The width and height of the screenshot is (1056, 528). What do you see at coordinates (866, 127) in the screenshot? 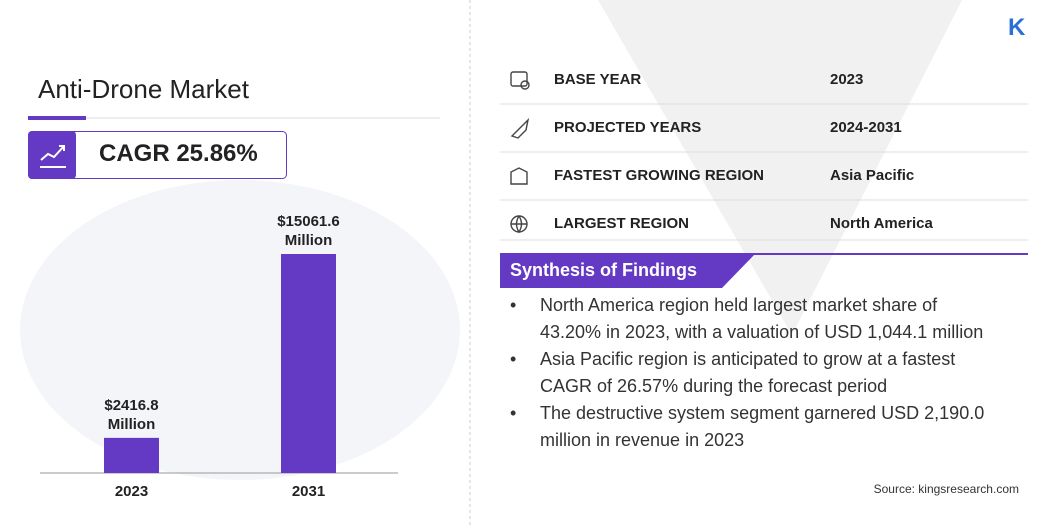
I see `fact-value: 2024-2031` at bounding box center [866, 127].